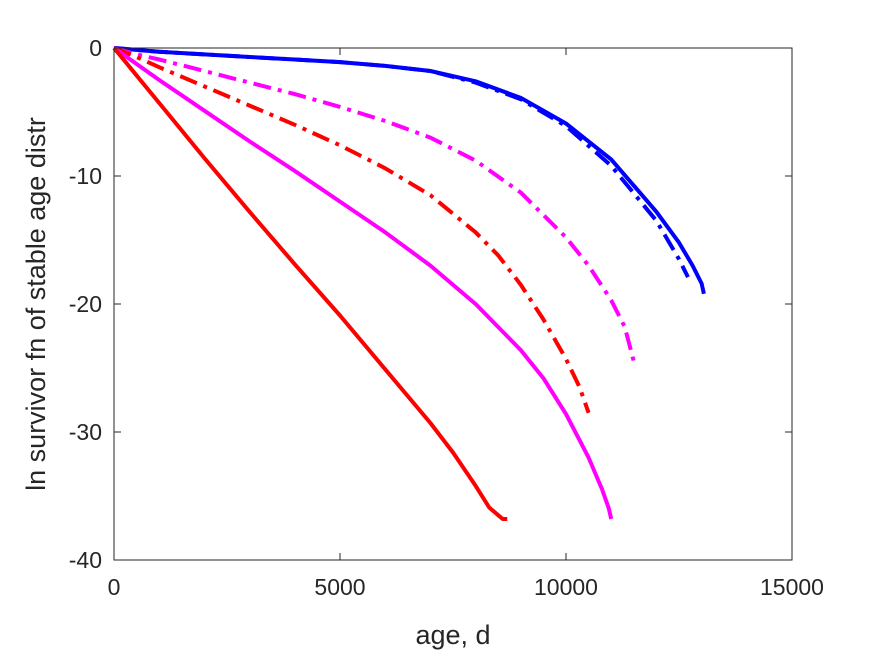  Describe the element at coordinates (95, 48) in the screenshot. I see `y-tick-label: 0` at that location.